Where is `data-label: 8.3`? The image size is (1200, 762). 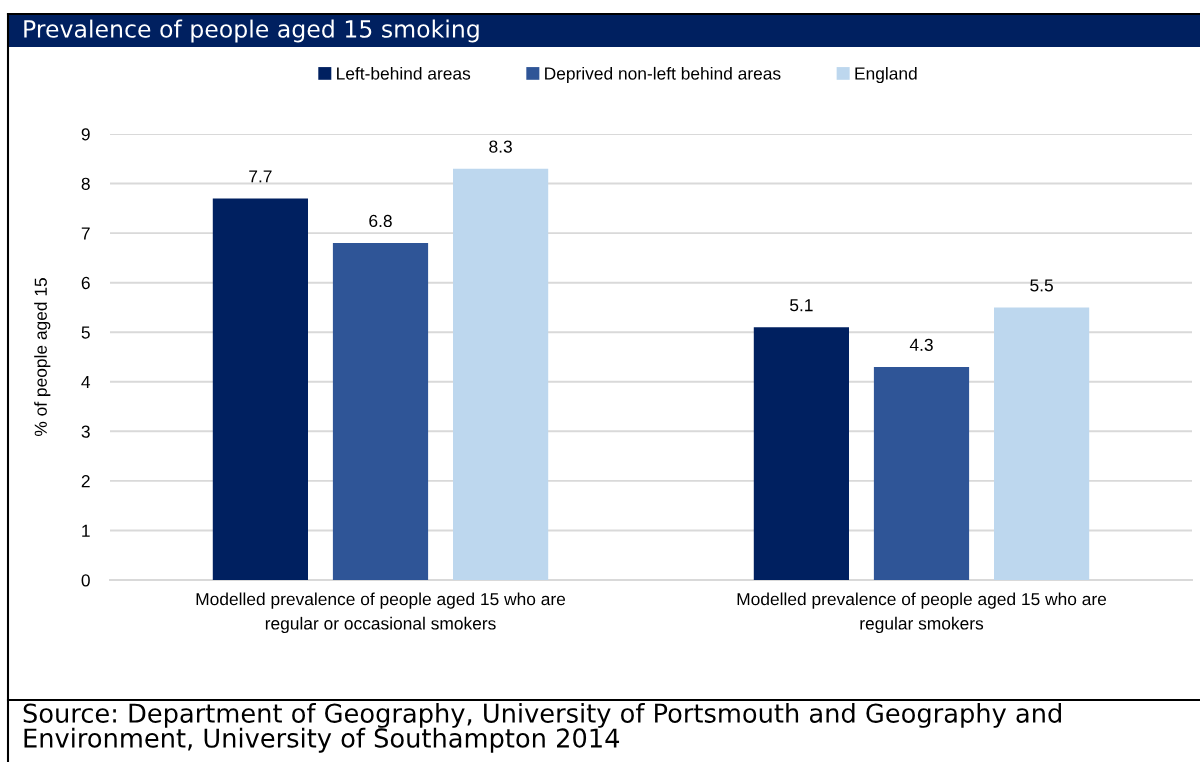 data-label: 8.3 is located at coordinates (500, 146).